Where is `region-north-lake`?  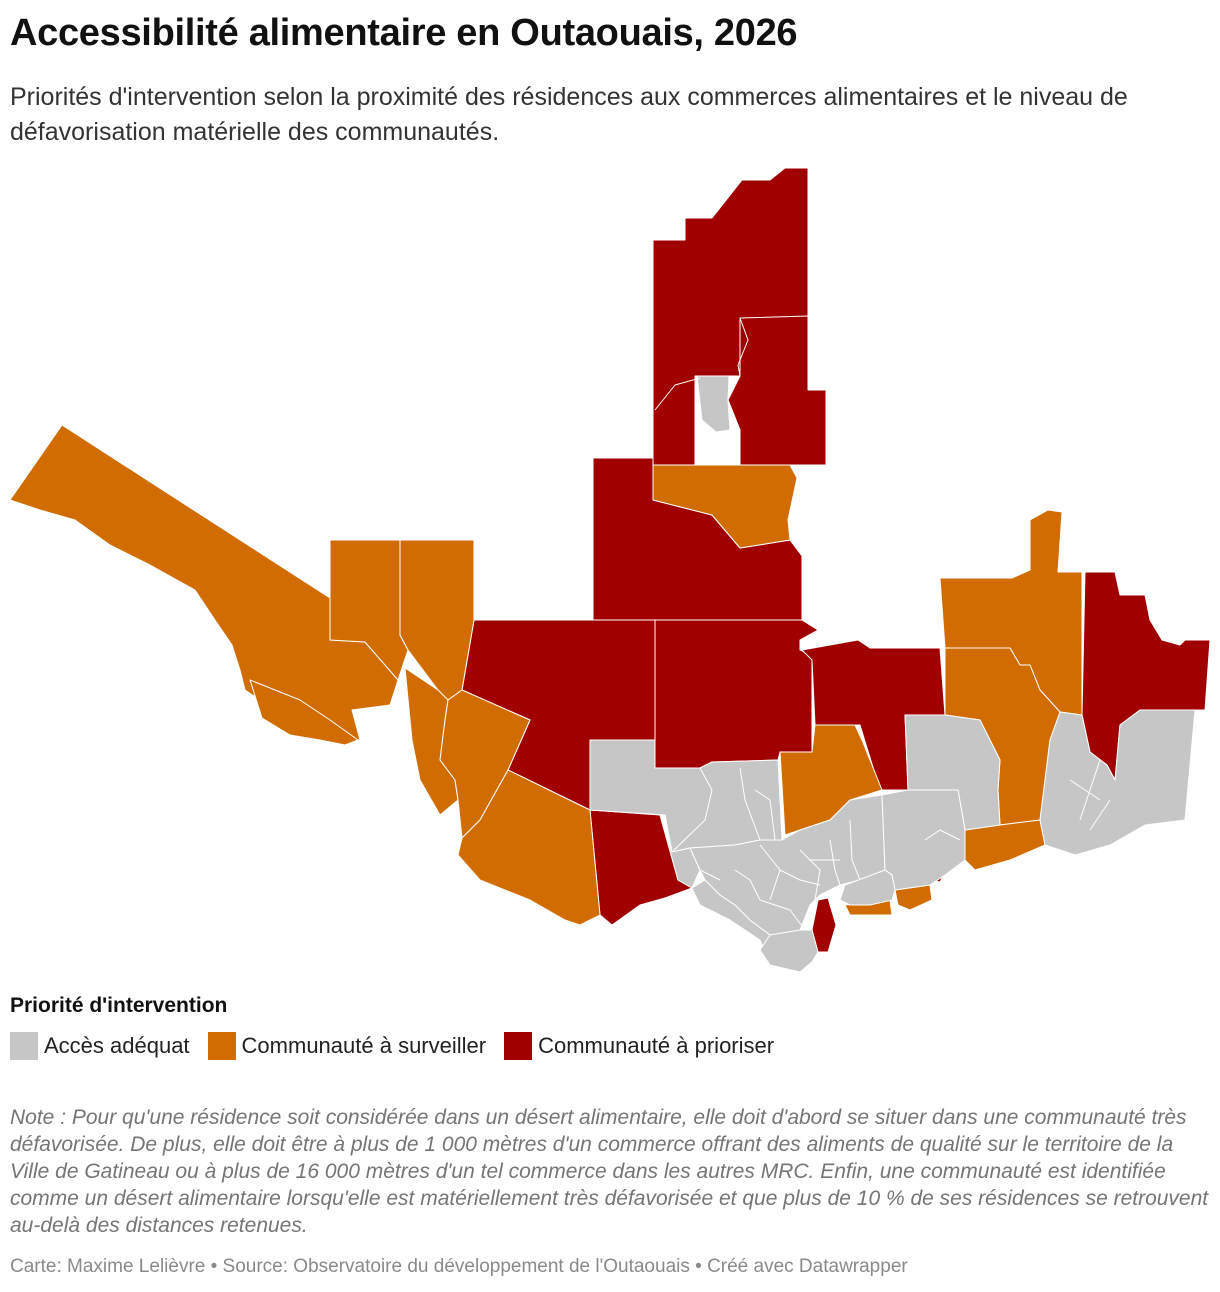 region-north-lake is located at coordinates (725, 506).